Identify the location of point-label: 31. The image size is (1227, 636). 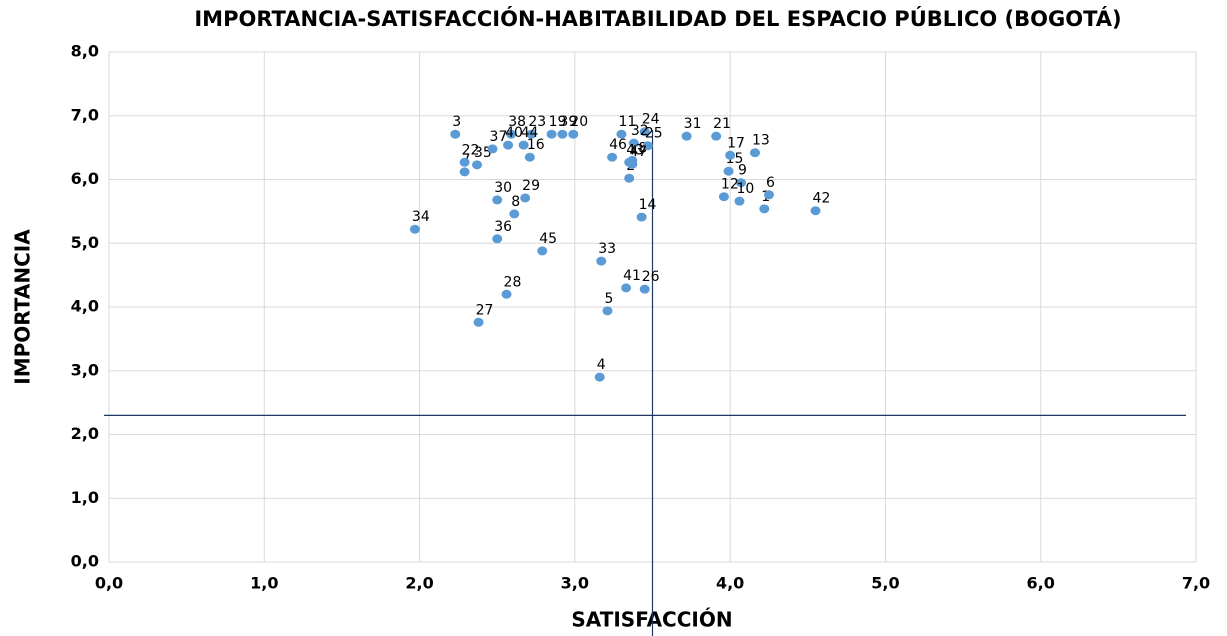
(693, 124).